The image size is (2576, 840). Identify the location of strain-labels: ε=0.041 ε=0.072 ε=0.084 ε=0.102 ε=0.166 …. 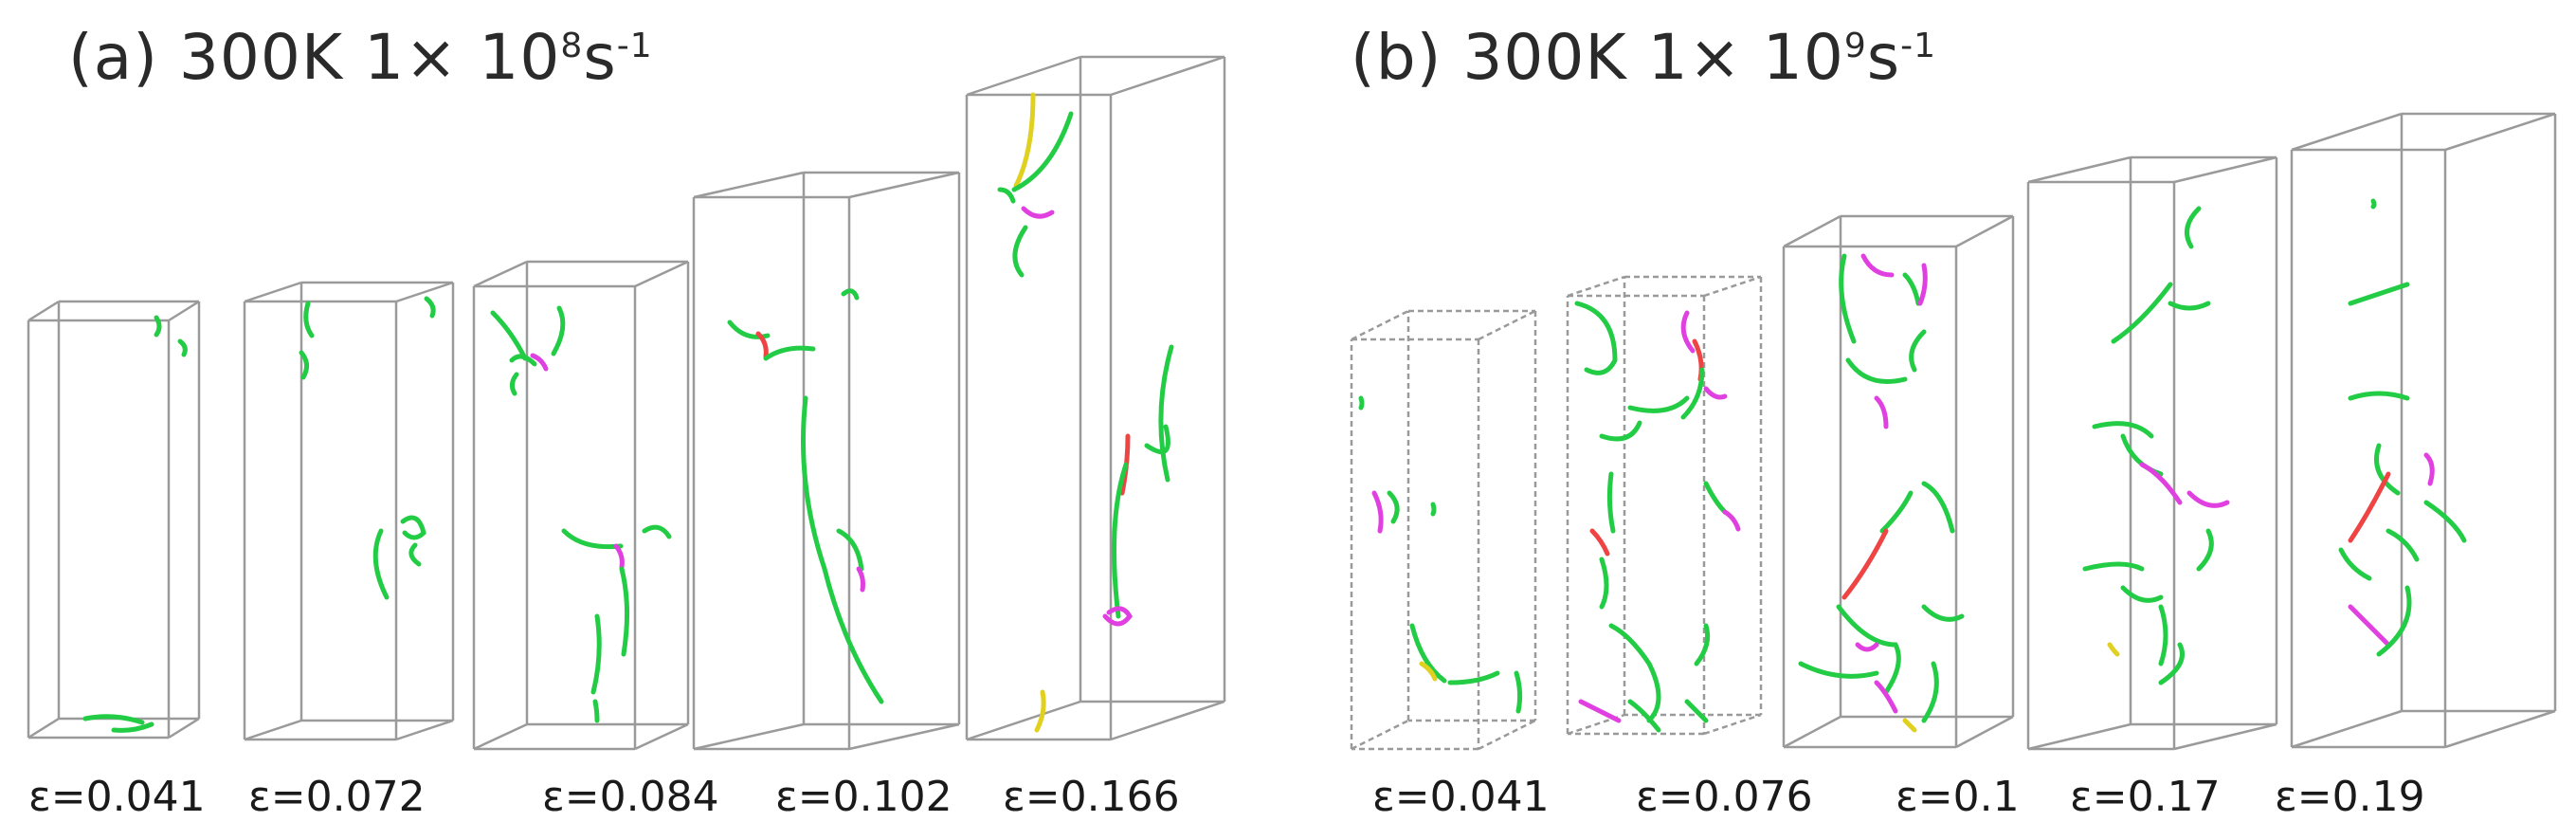
(1226, 797).